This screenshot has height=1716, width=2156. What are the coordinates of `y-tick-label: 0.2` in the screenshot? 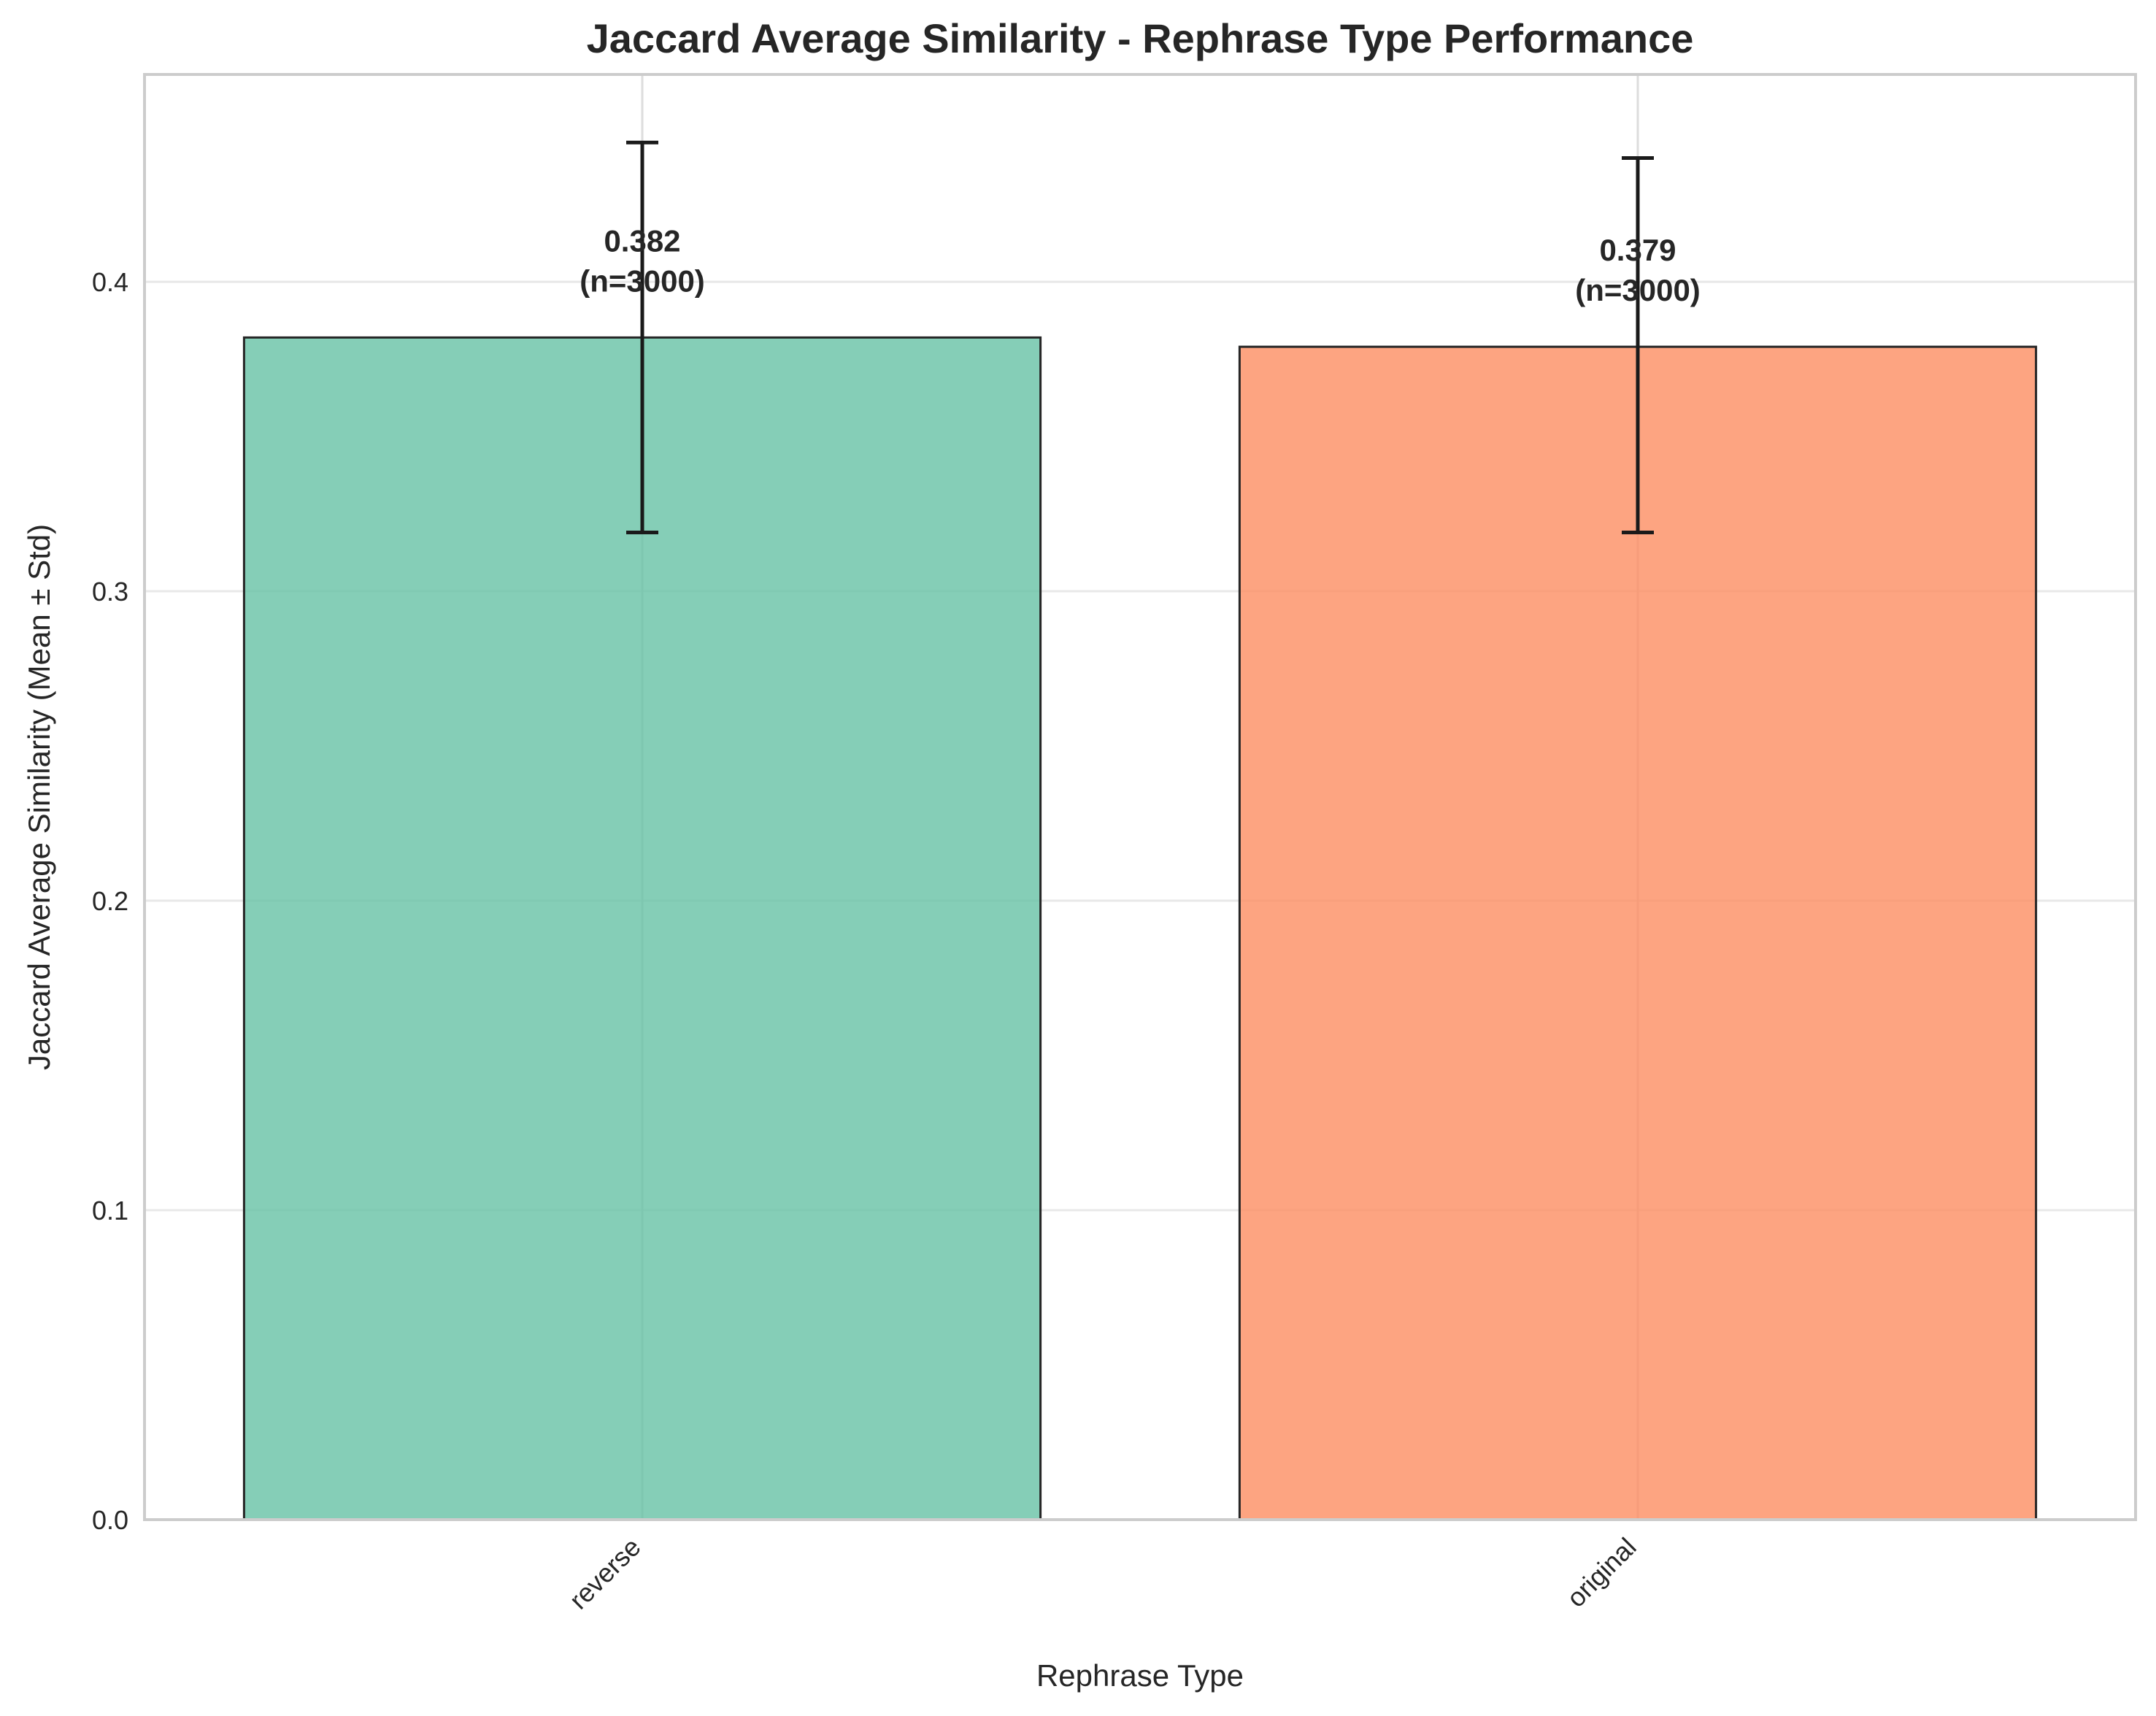 It's located at (110, 901).